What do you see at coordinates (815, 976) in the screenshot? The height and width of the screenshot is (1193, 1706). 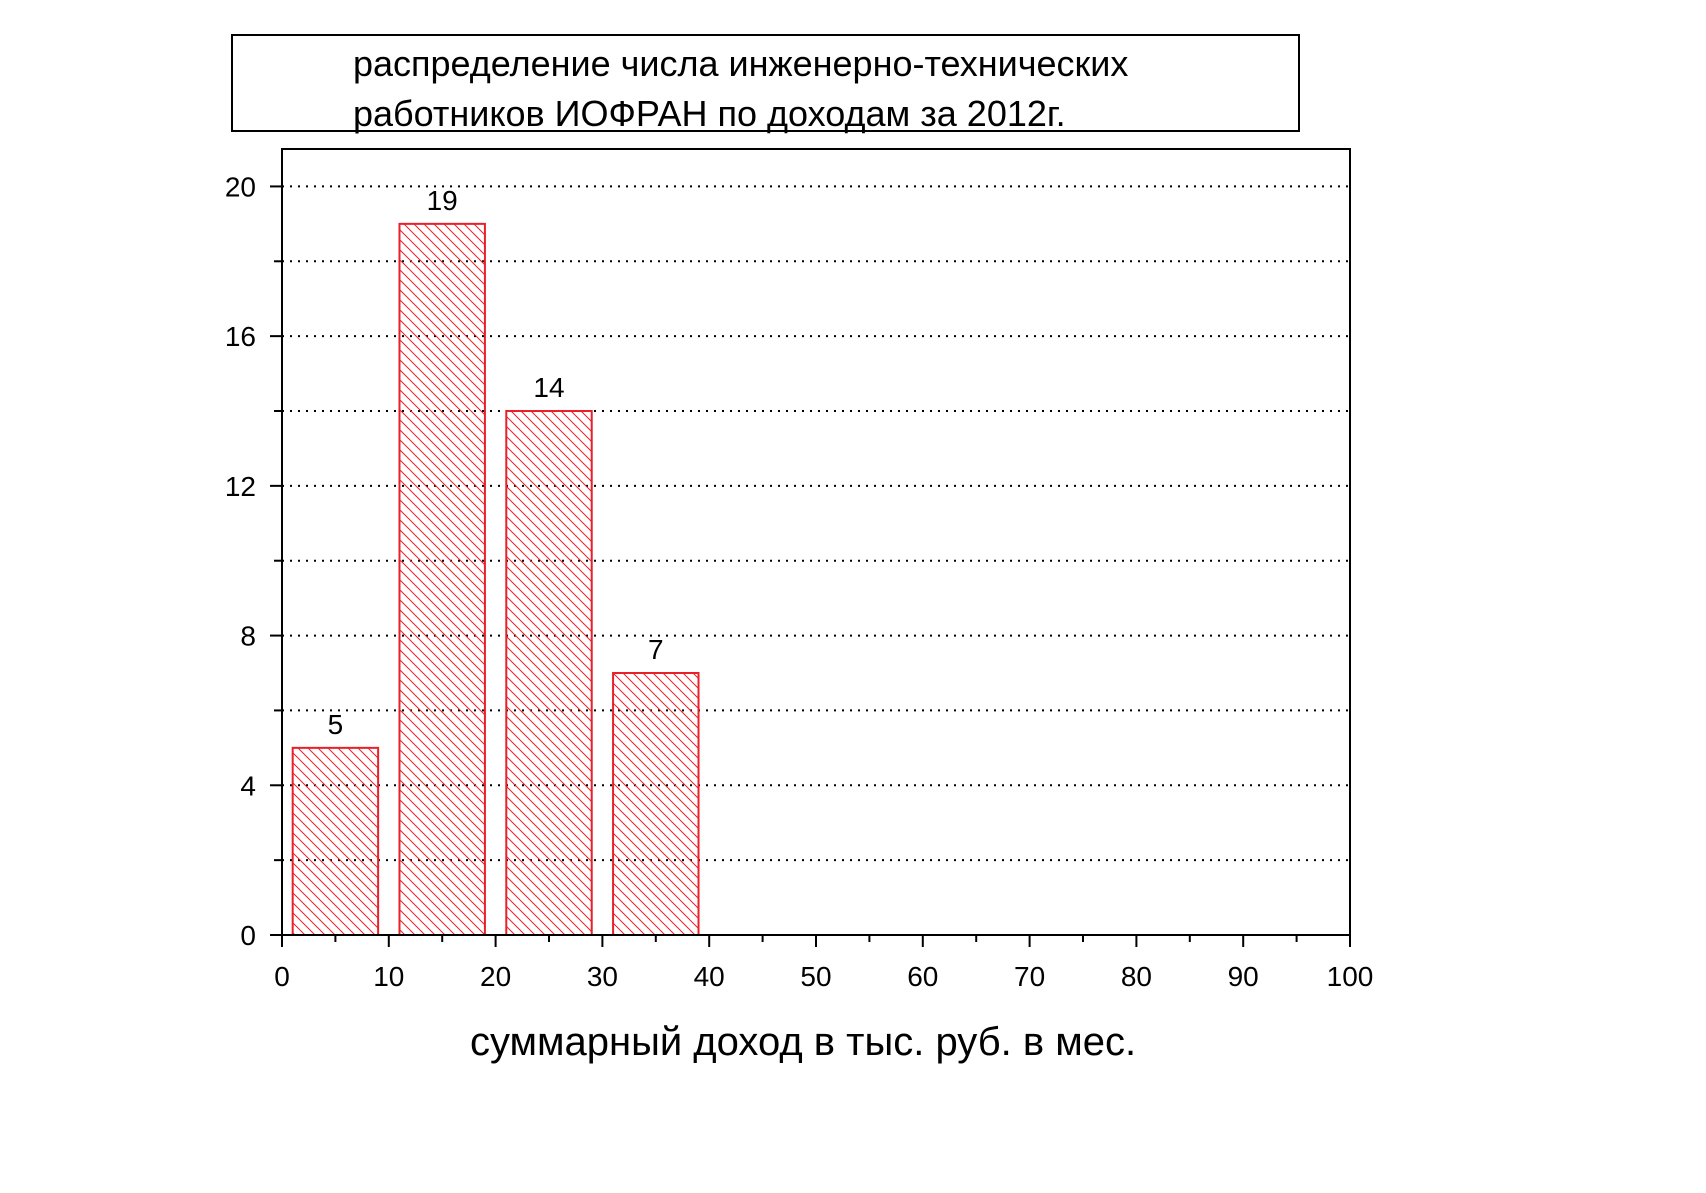 I see `x-tick-label: 50` at bounding box center [815, 976].